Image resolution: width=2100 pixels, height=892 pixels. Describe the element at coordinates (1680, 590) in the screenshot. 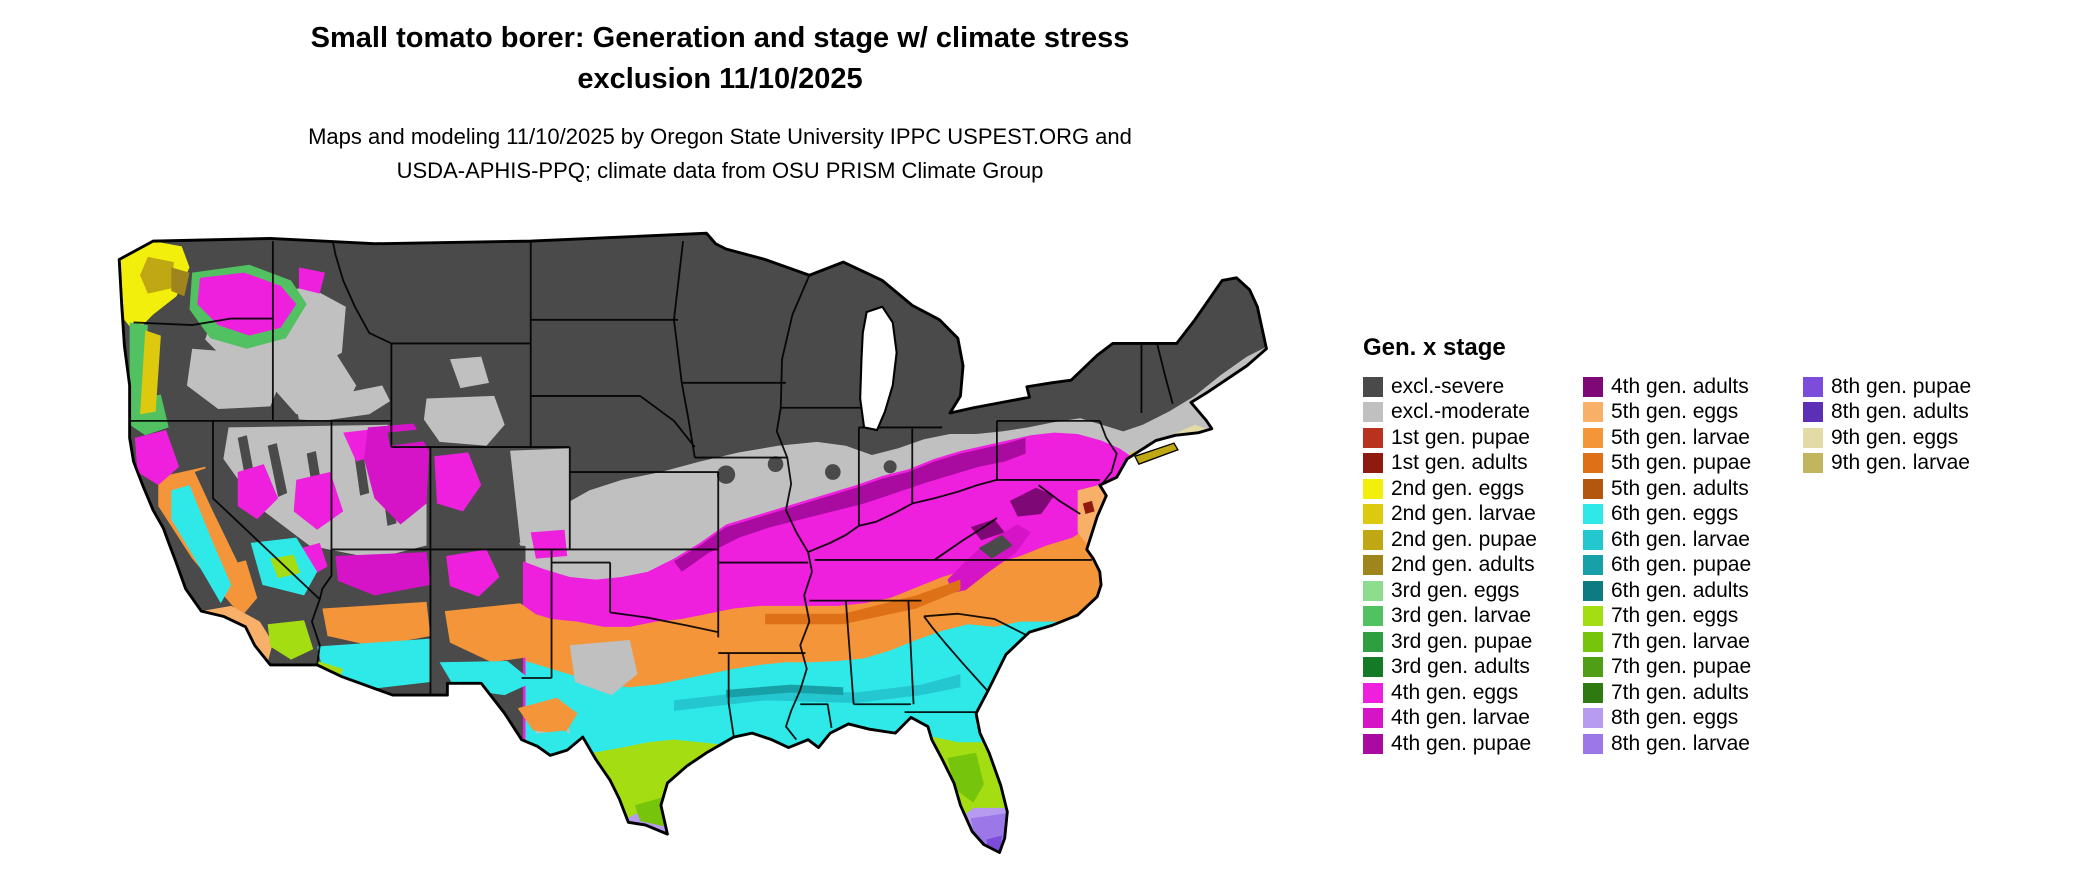

I see `legend-label: 6th gen. adults` at that location.